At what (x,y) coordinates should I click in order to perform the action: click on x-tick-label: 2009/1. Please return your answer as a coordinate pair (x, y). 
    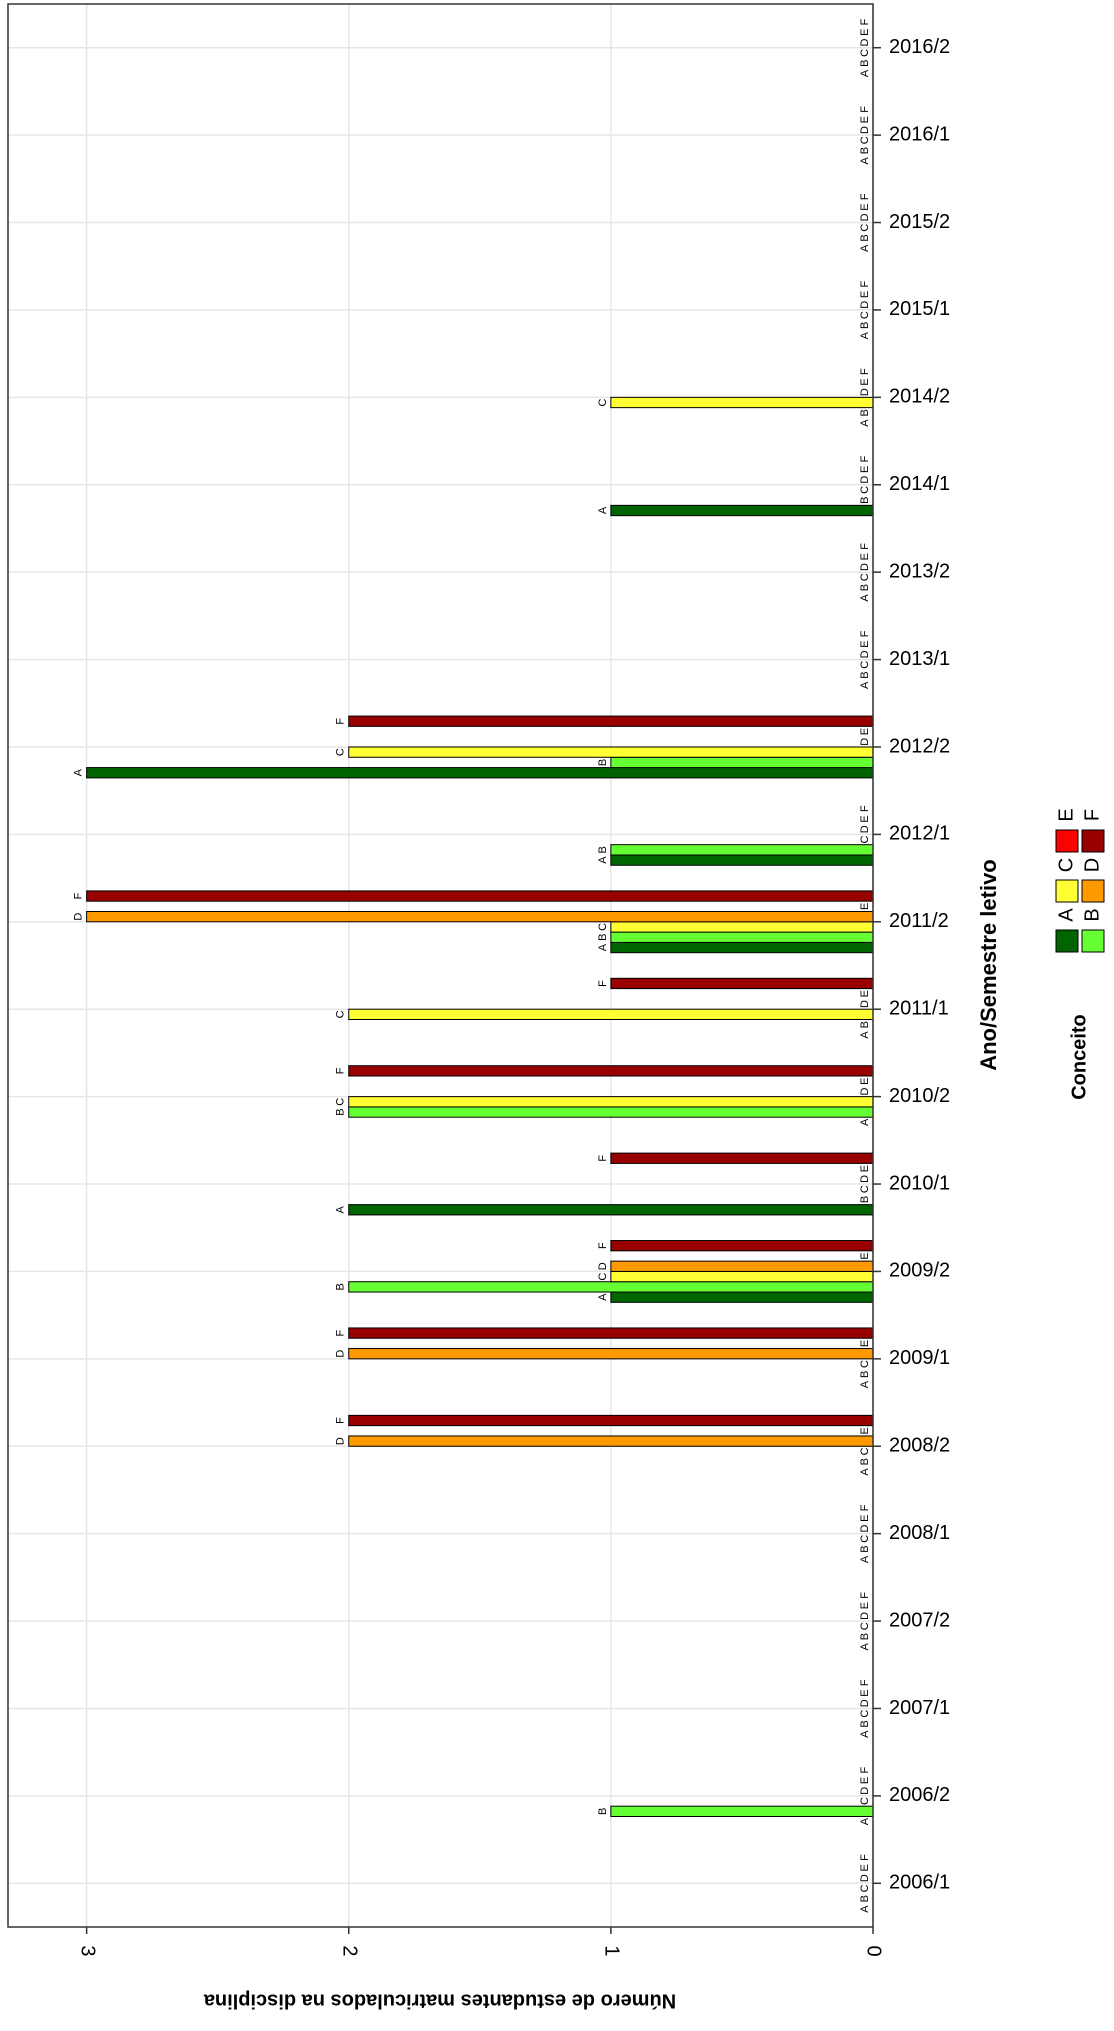
    Looking at the image, I should click on (919, 1358).